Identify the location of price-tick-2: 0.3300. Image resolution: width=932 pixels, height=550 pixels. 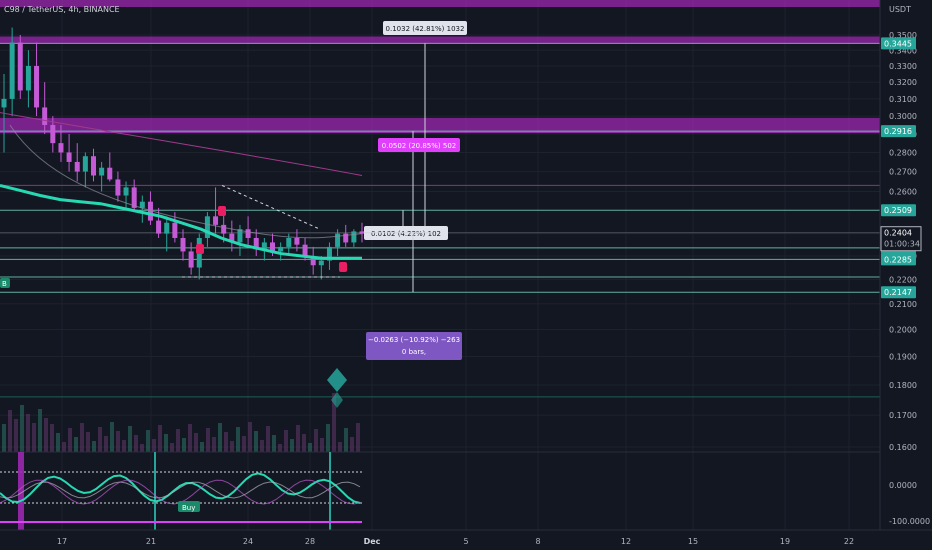
(903, 66).